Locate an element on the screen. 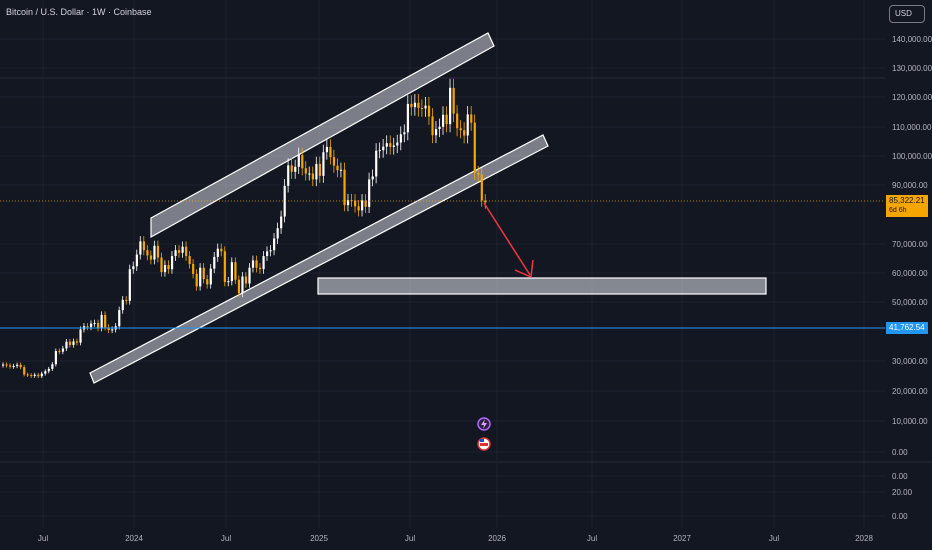  price-tick-label: 140,000.00 is located at coordinates (912, 39).